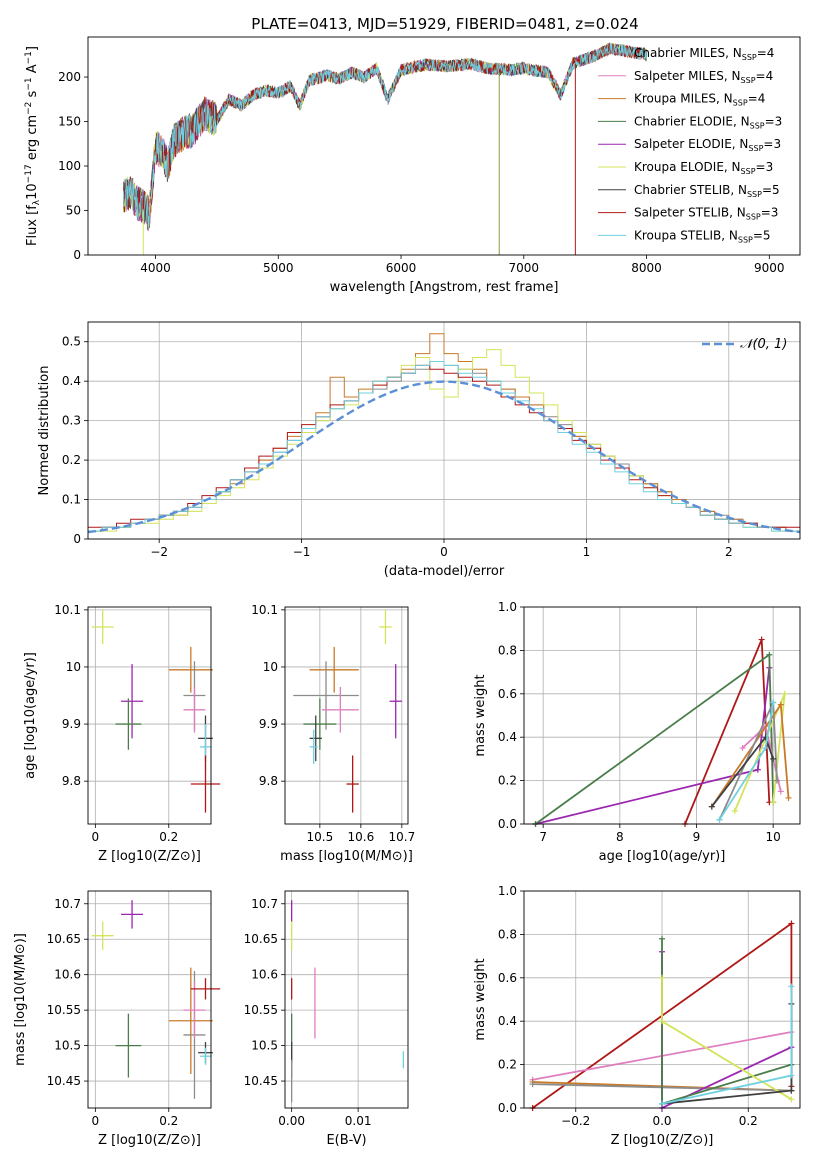 The width and height of the screenshot is (819, 1170). What do you see at coordinates (32, 95) in the screenshot?
I see `y-axis-label-part: s` at bounding box center [32, 95].